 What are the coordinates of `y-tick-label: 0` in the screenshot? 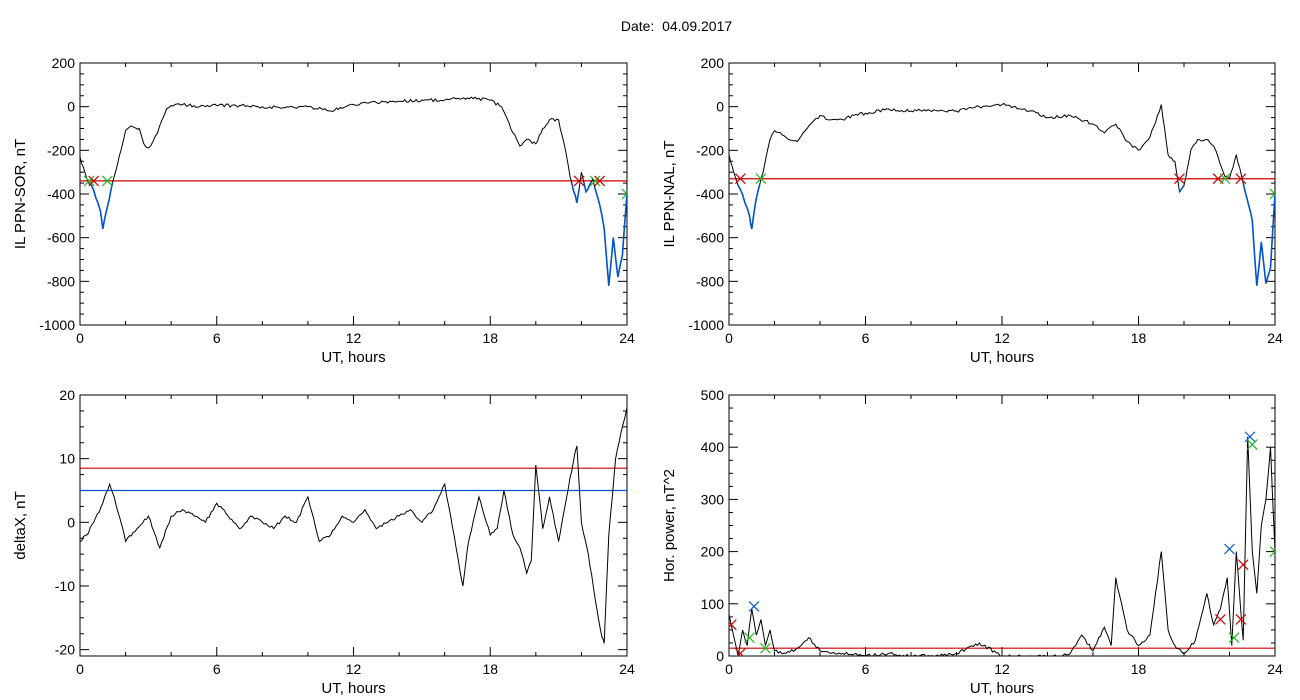 It's located at (720, 656).